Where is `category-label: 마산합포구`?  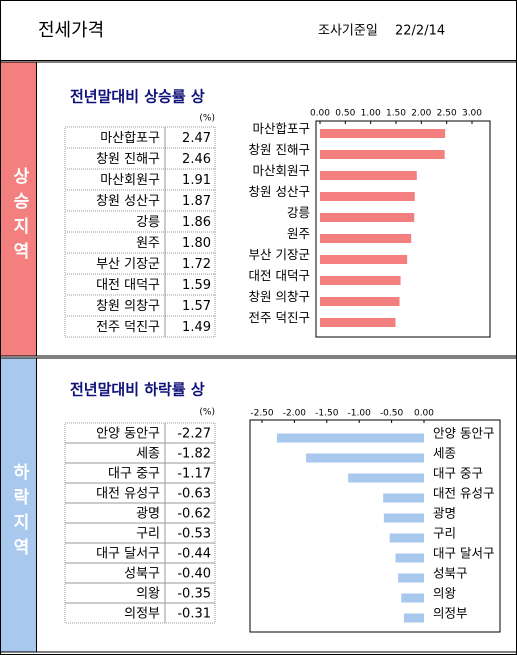 category-label: 마산합포구 is located at coordinates (281, 128).